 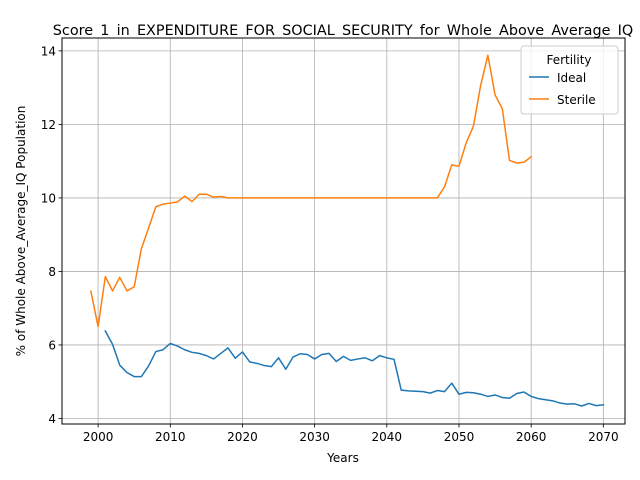 What do you see at coordinates (170, 437) in the screenshot?
I see `x-tick-label: 2010` at bounding box center [170, 437].